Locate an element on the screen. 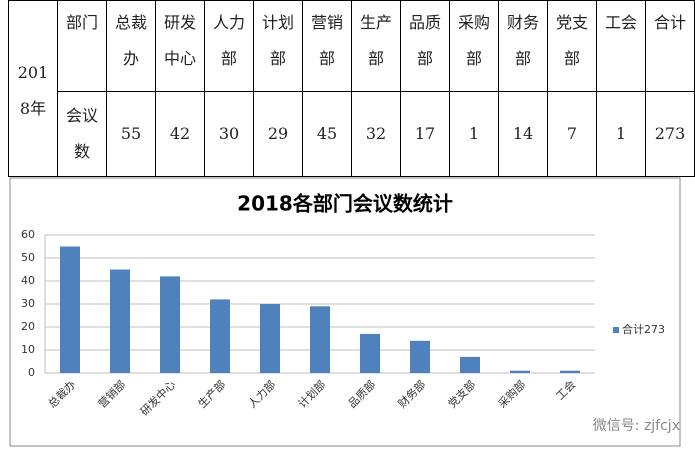  header-cell: 总裁办 is located at coordinates (131, 46).